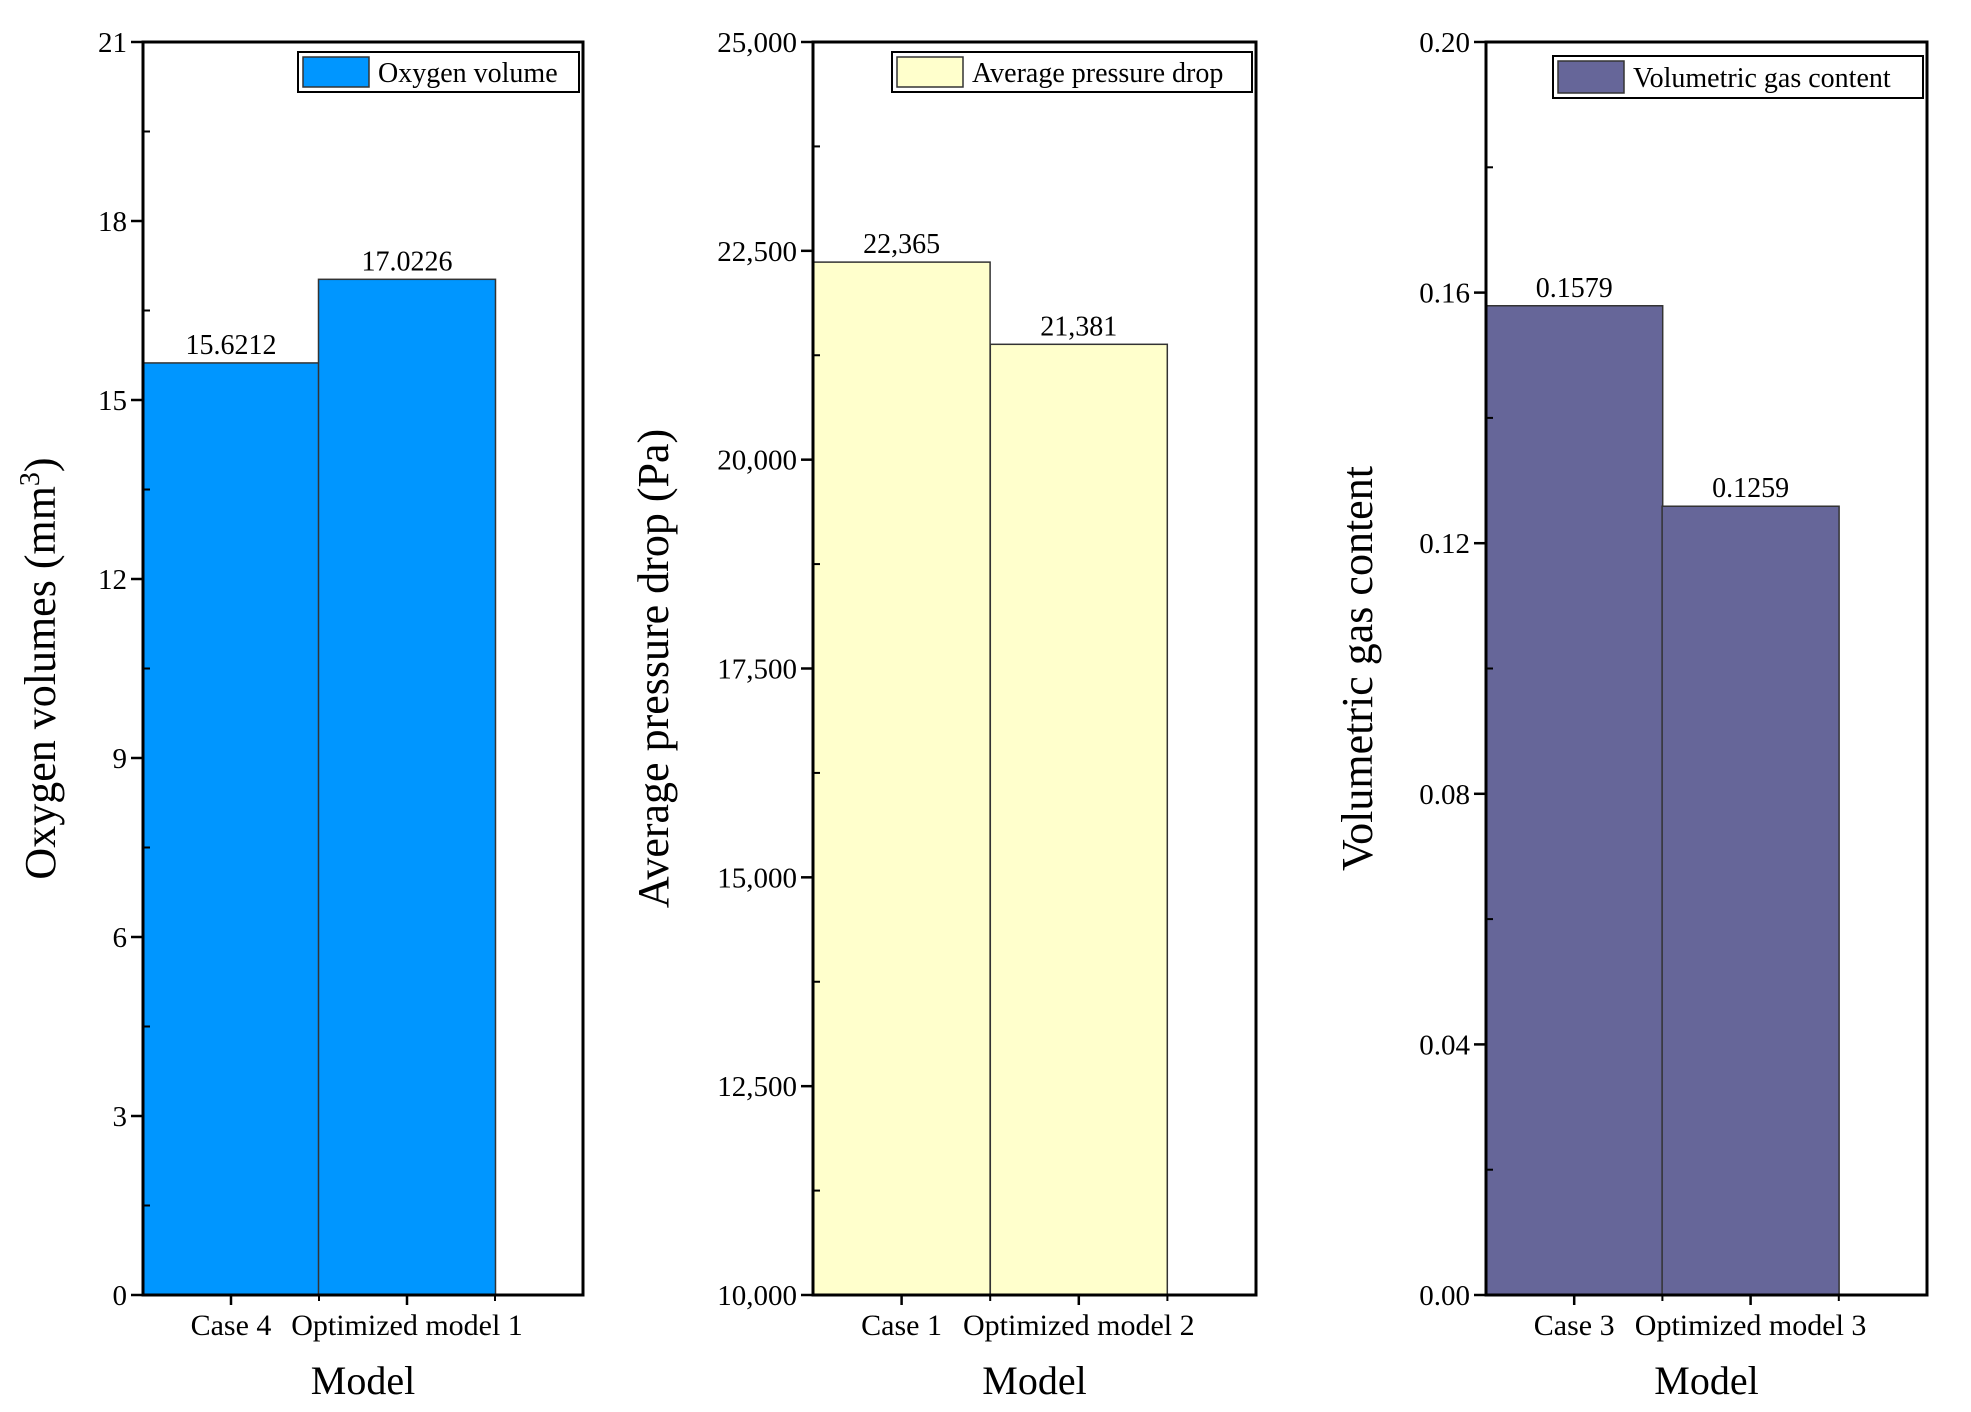 The image size is (1971, 1412). Describe the element at coordinates (757, 461) in the screenshot. I see `y-tick-label: 20,000` at that location.